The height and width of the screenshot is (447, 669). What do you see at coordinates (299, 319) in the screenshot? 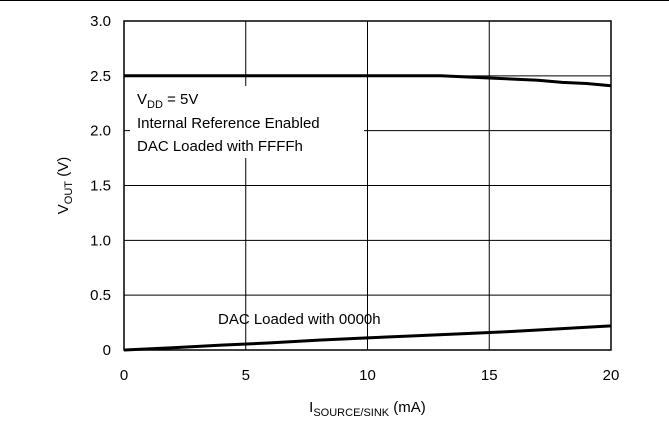
I see `annotation-dac-0000: DAC Loaded with 0000h` at bounding box center [299, 319].